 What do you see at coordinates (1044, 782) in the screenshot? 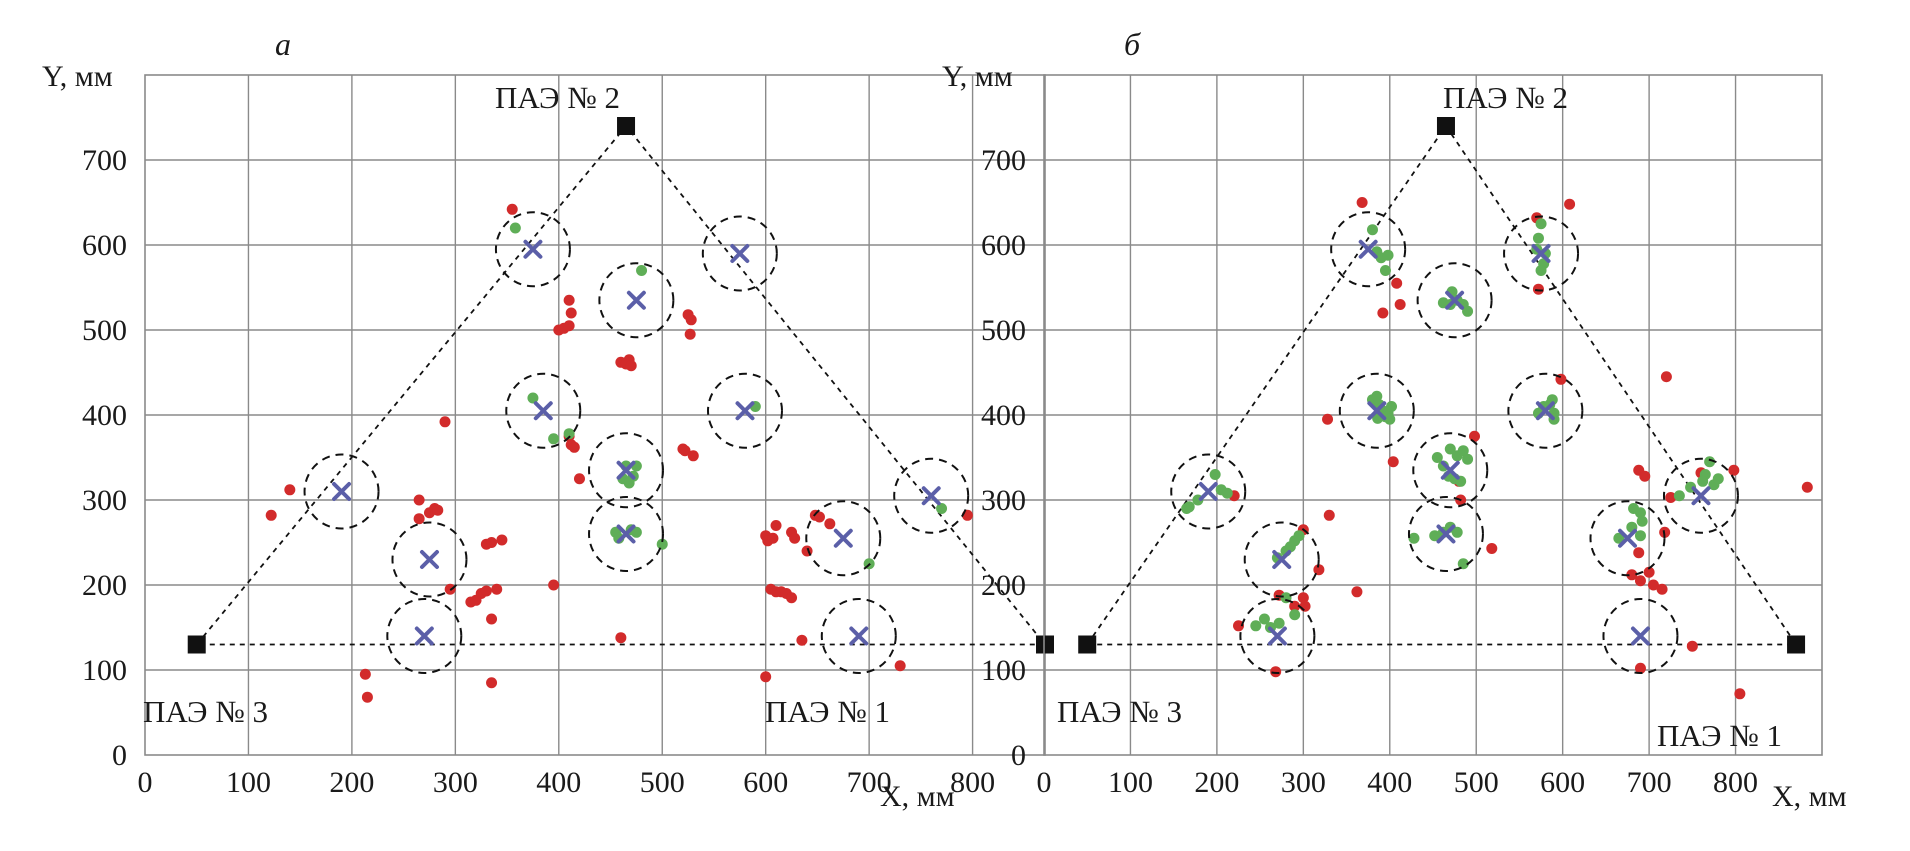
I see `x-tick-label: 0` at bounding box center [1044, 782].